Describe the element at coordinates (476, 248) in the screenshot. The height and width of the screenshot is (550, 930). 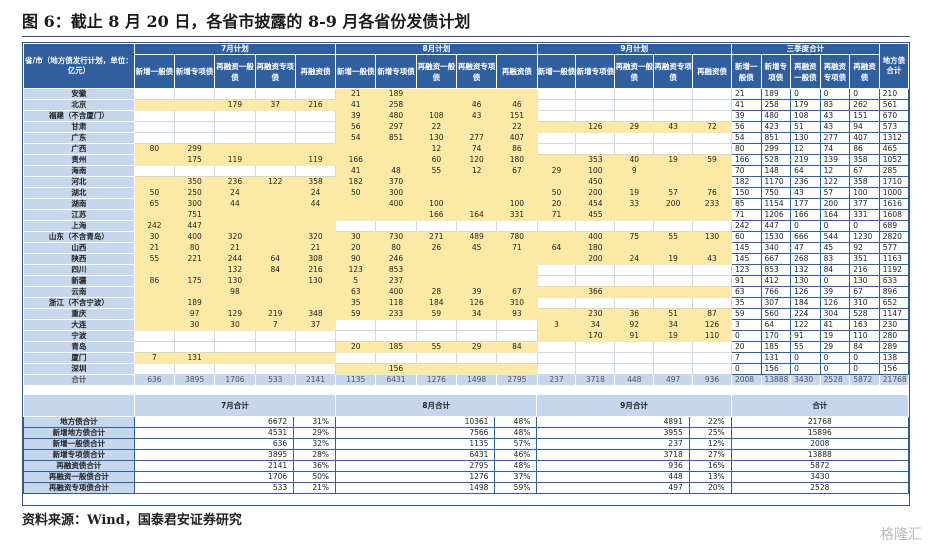
I see `cell: 45` at that location.